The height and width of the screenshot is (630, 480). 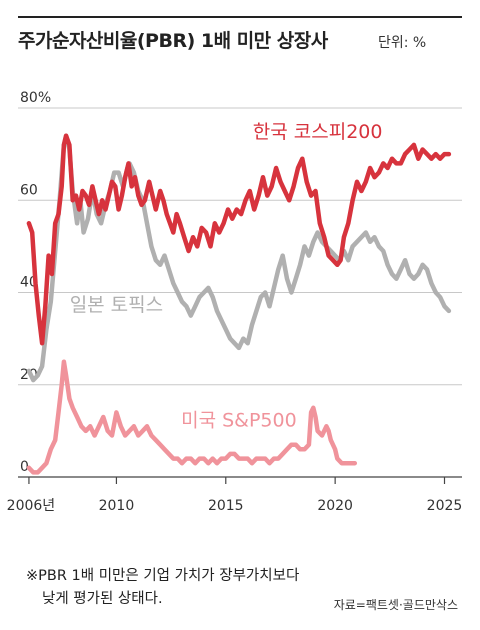 What do you see at coordinates (335, 506) in the screenshot?
I see `x-tick-label-2020: 2020` at bounding box center [335, 506].